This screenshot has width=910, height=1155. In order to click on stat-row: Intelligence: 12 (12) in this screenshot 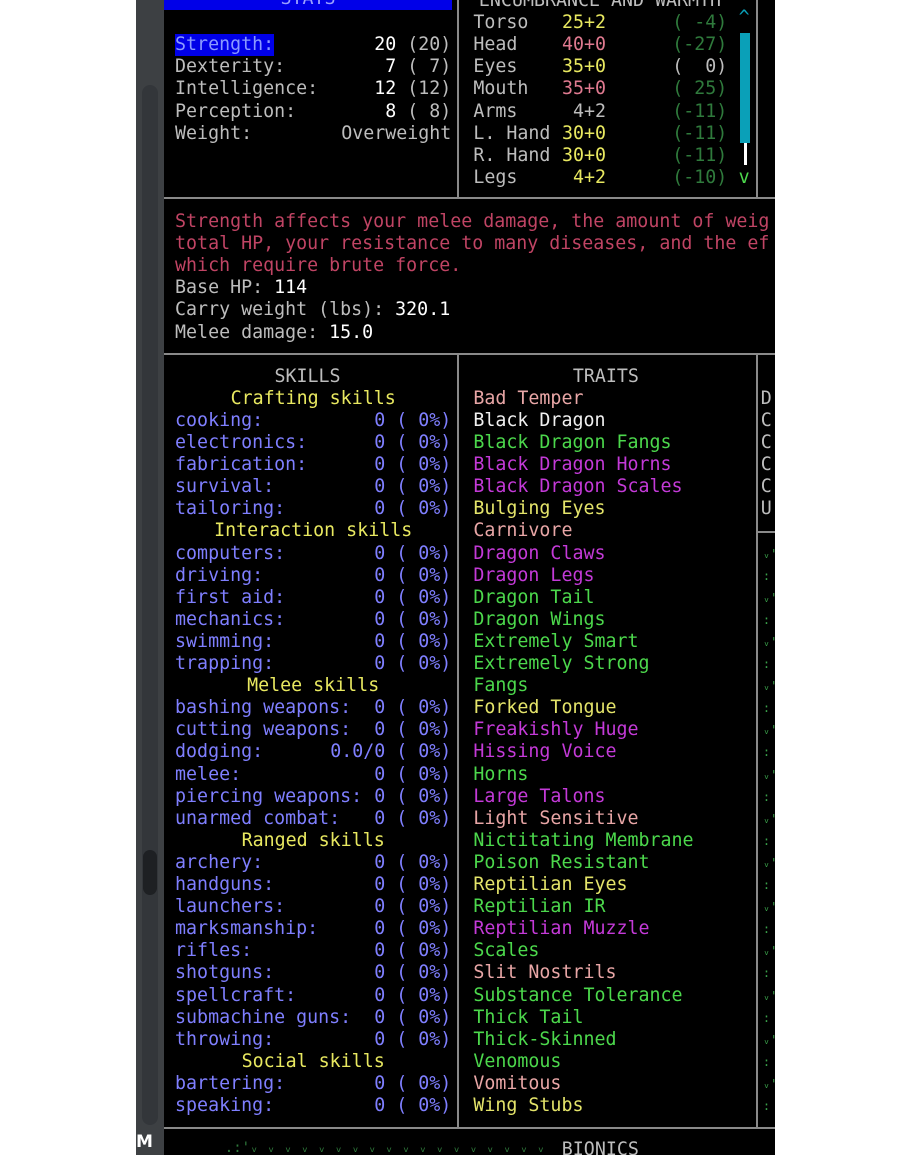, I will do `click(313, 89)`.